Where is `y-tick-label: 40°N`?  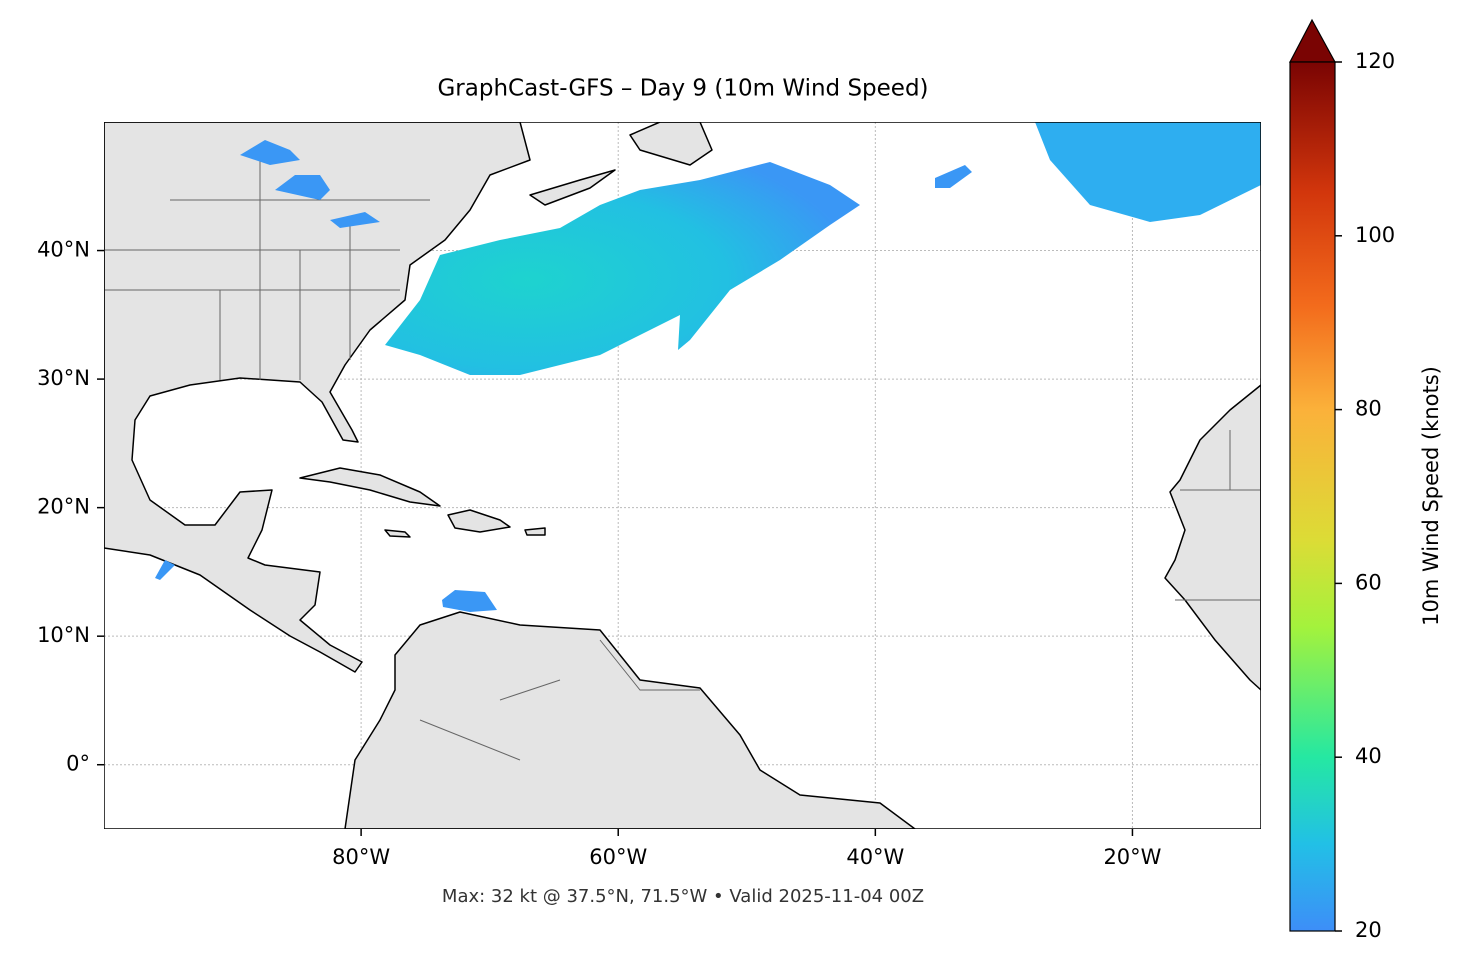
y-tick-label: 40°N is located at coordinates (63, 250).